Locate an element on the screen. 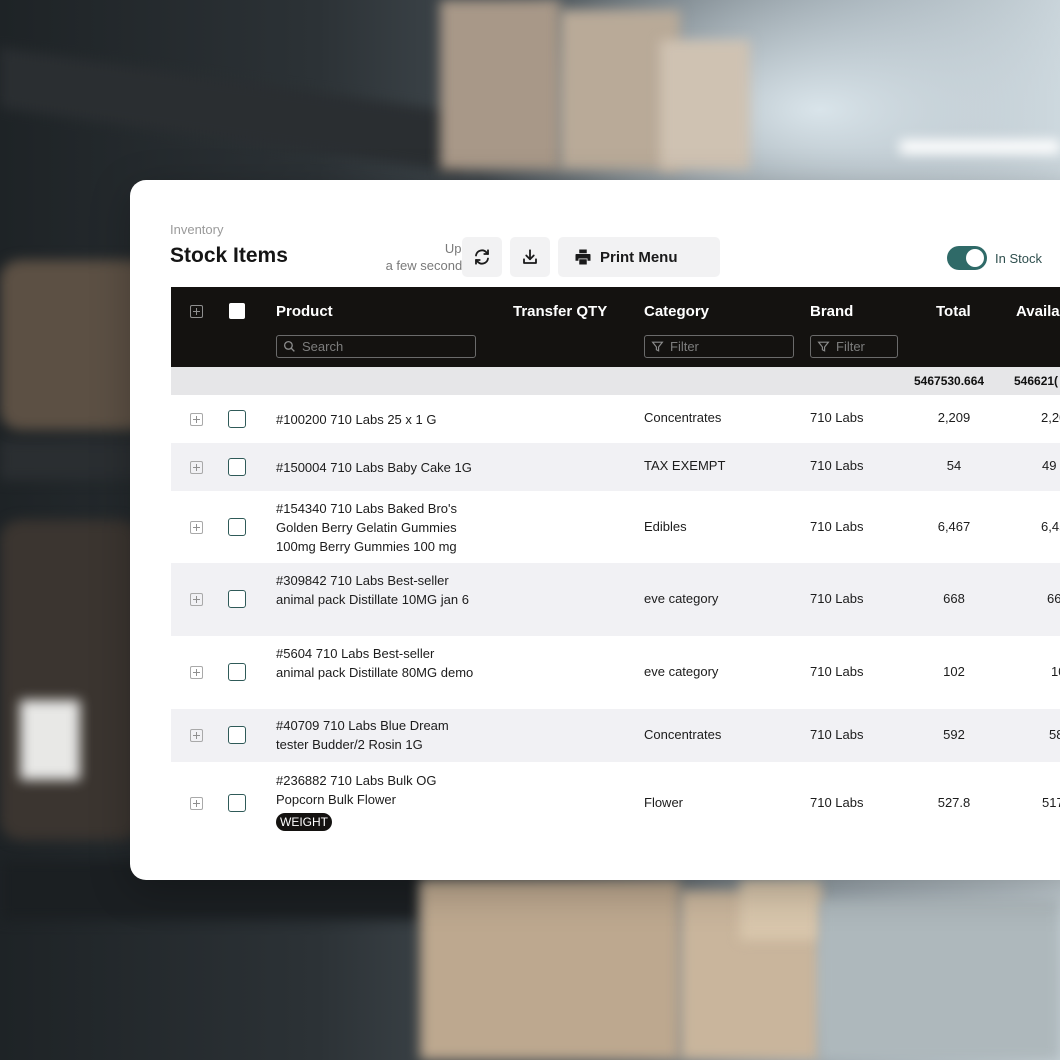 Image resolution: width=1060 pixels, height=1060 pixels. in-stock-label: In Stock is located at coordinates (1018, 258).